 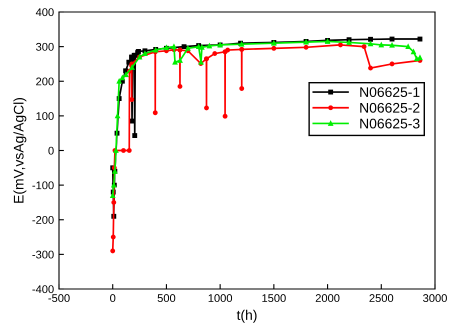 What do you see at coordinates (328, 298) in the screenshot?
I see `x-tick-label: 2000` at bounding box center [328, 298].